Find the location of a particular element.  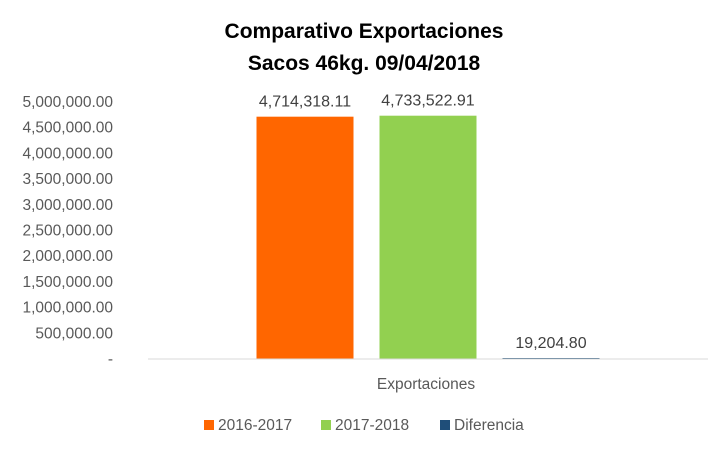

y-tick-label: - is located at coordinates (110, 359).